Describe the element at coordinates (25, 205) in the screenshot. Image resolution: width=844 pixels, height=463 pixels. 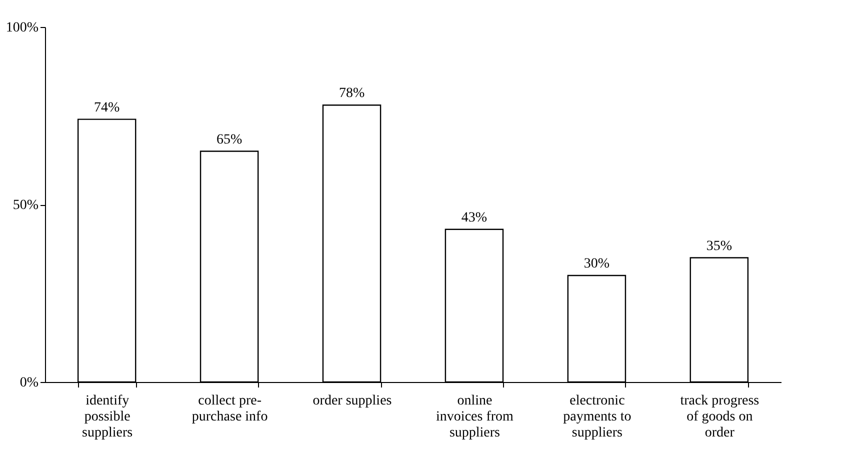
I see `y-tick-label: 50%` at that location.